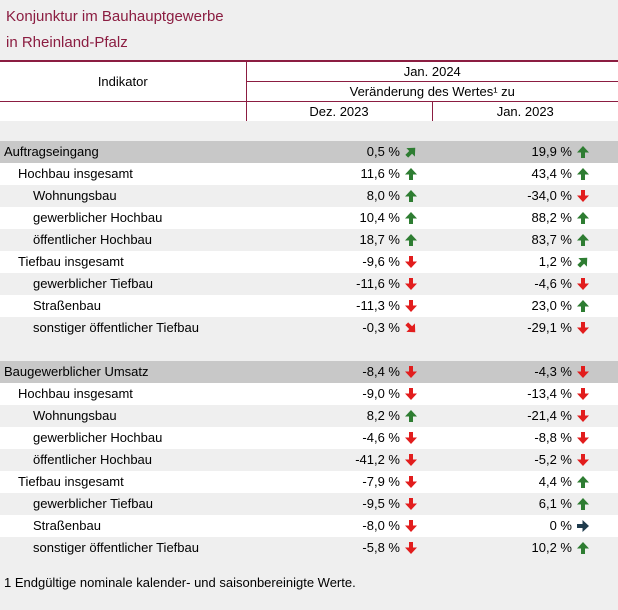  I want to click on value-vs-jan-2023: 6,1 %, so click(555, 503).